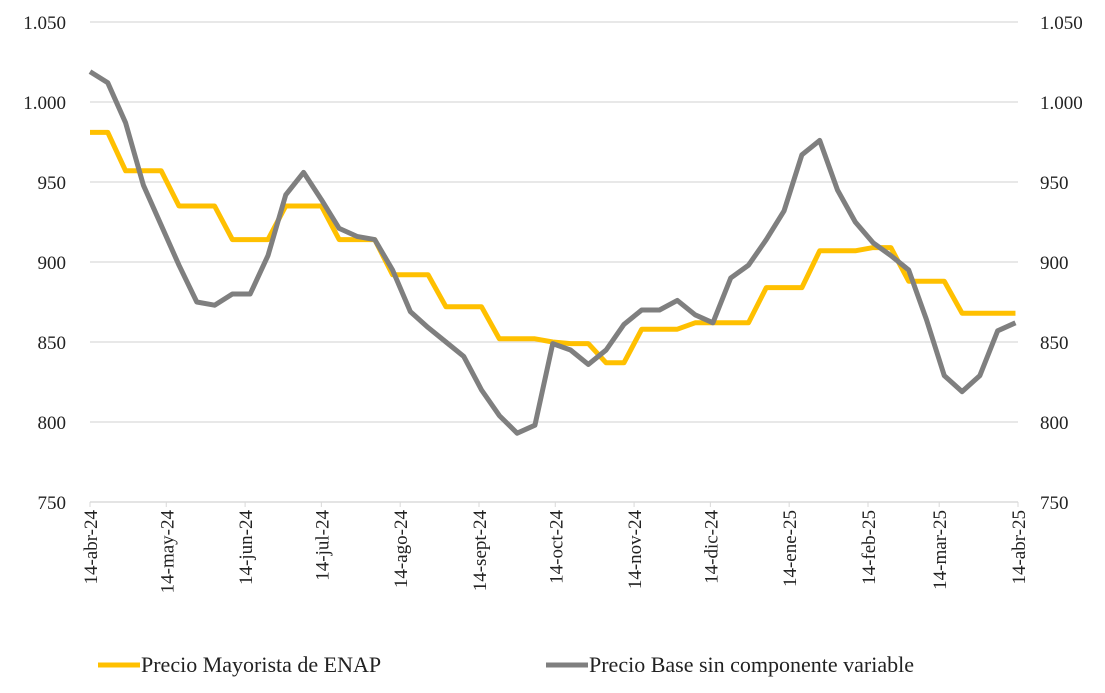  What do you see at coordinates (44, 23) in the screenshot?
I see `y-tick-label: 1.050` at bounding box center [44, 23].